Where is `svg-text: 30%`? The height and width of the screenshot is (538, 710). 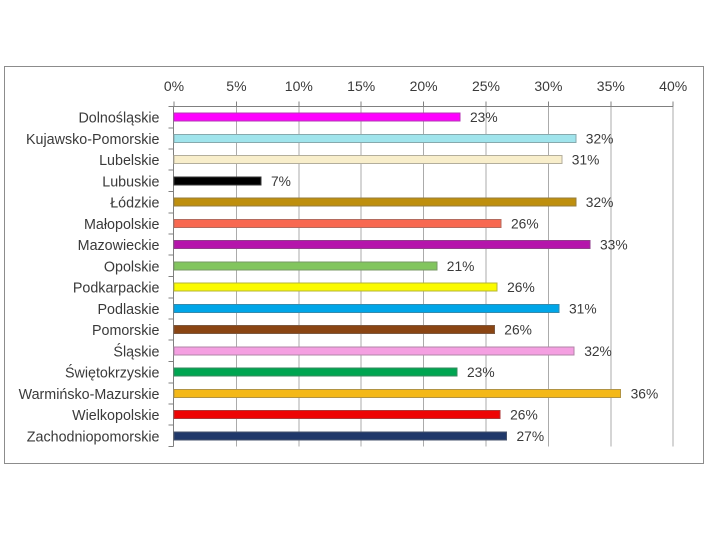 svg-text: 30% is located at coordinates (548, 86).